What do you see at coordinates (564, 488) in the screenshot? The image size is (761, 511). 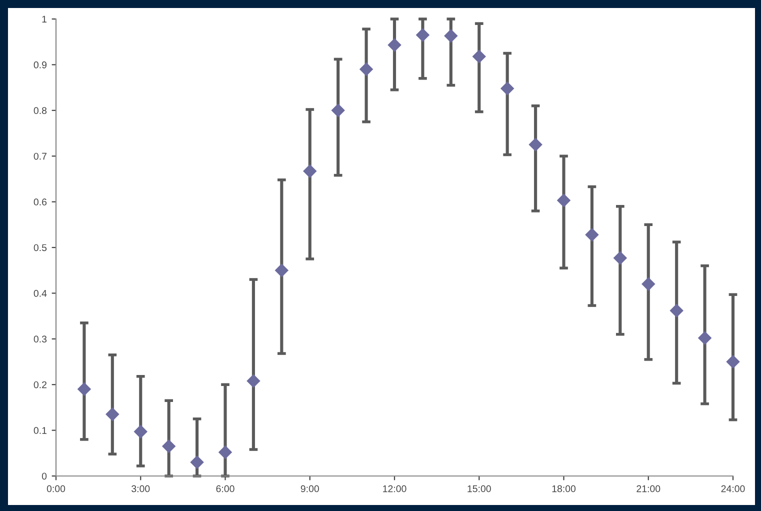 I see `x-tick-label: 18:00` at bounding box center [564, 488].